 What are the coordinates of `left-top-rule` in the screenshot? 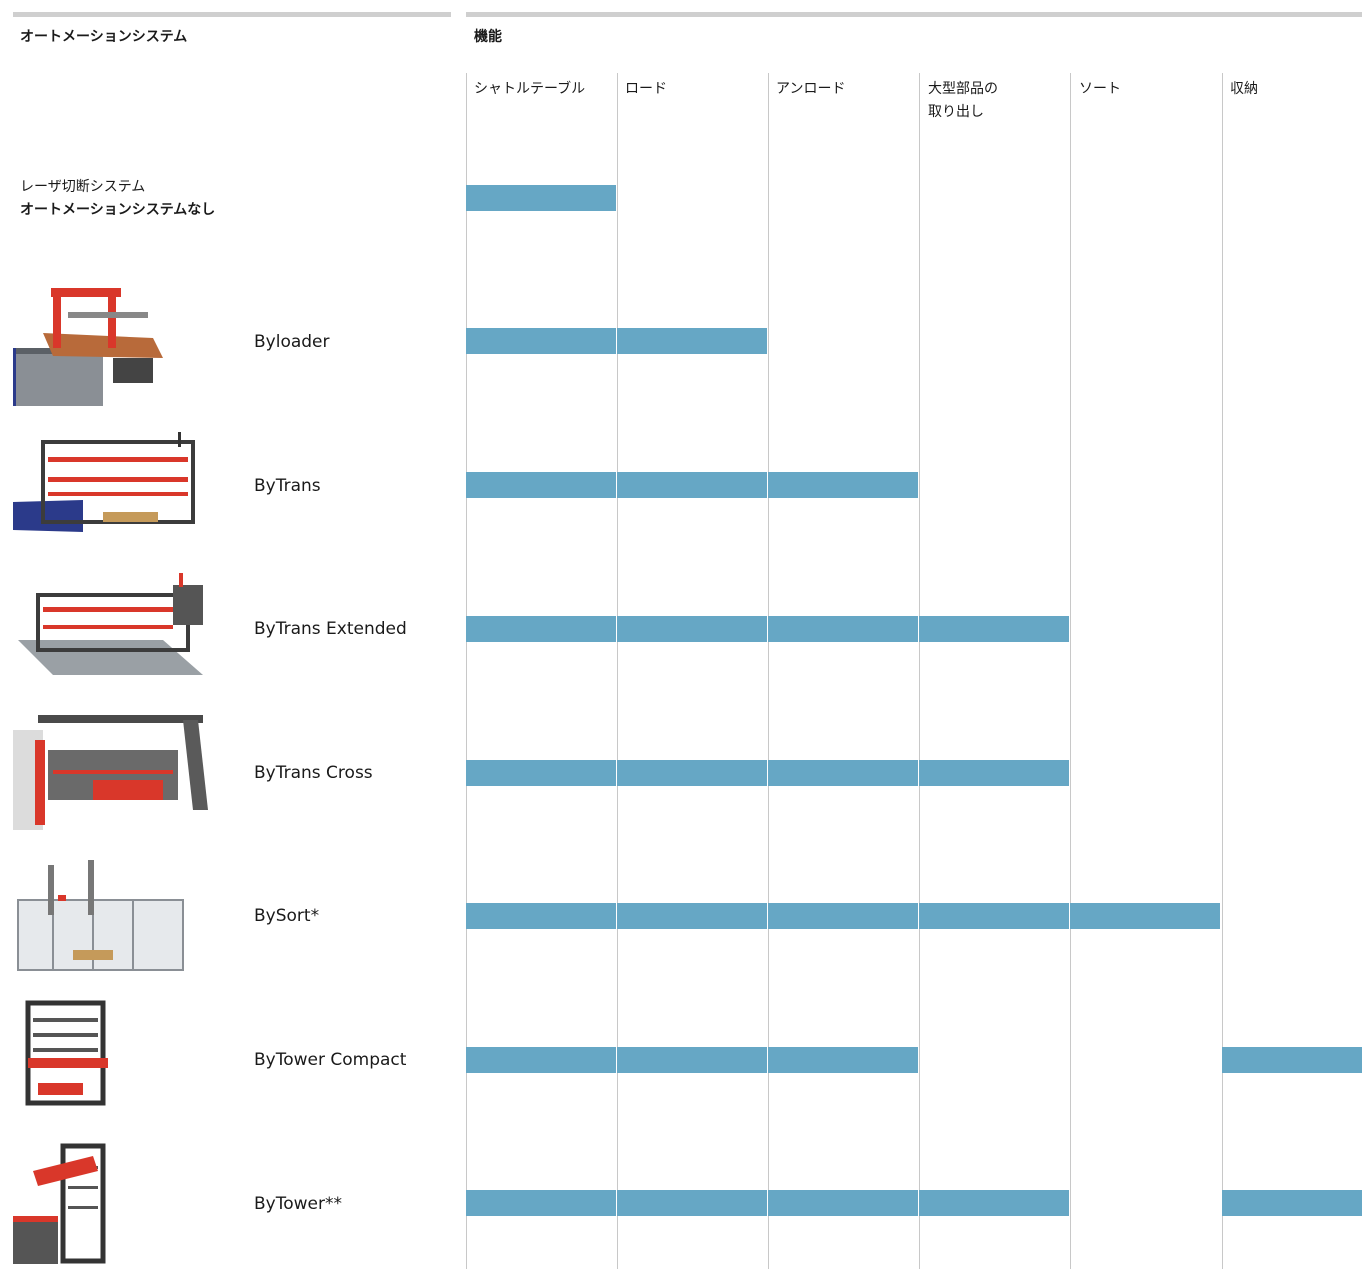 It's located at (232, 14).